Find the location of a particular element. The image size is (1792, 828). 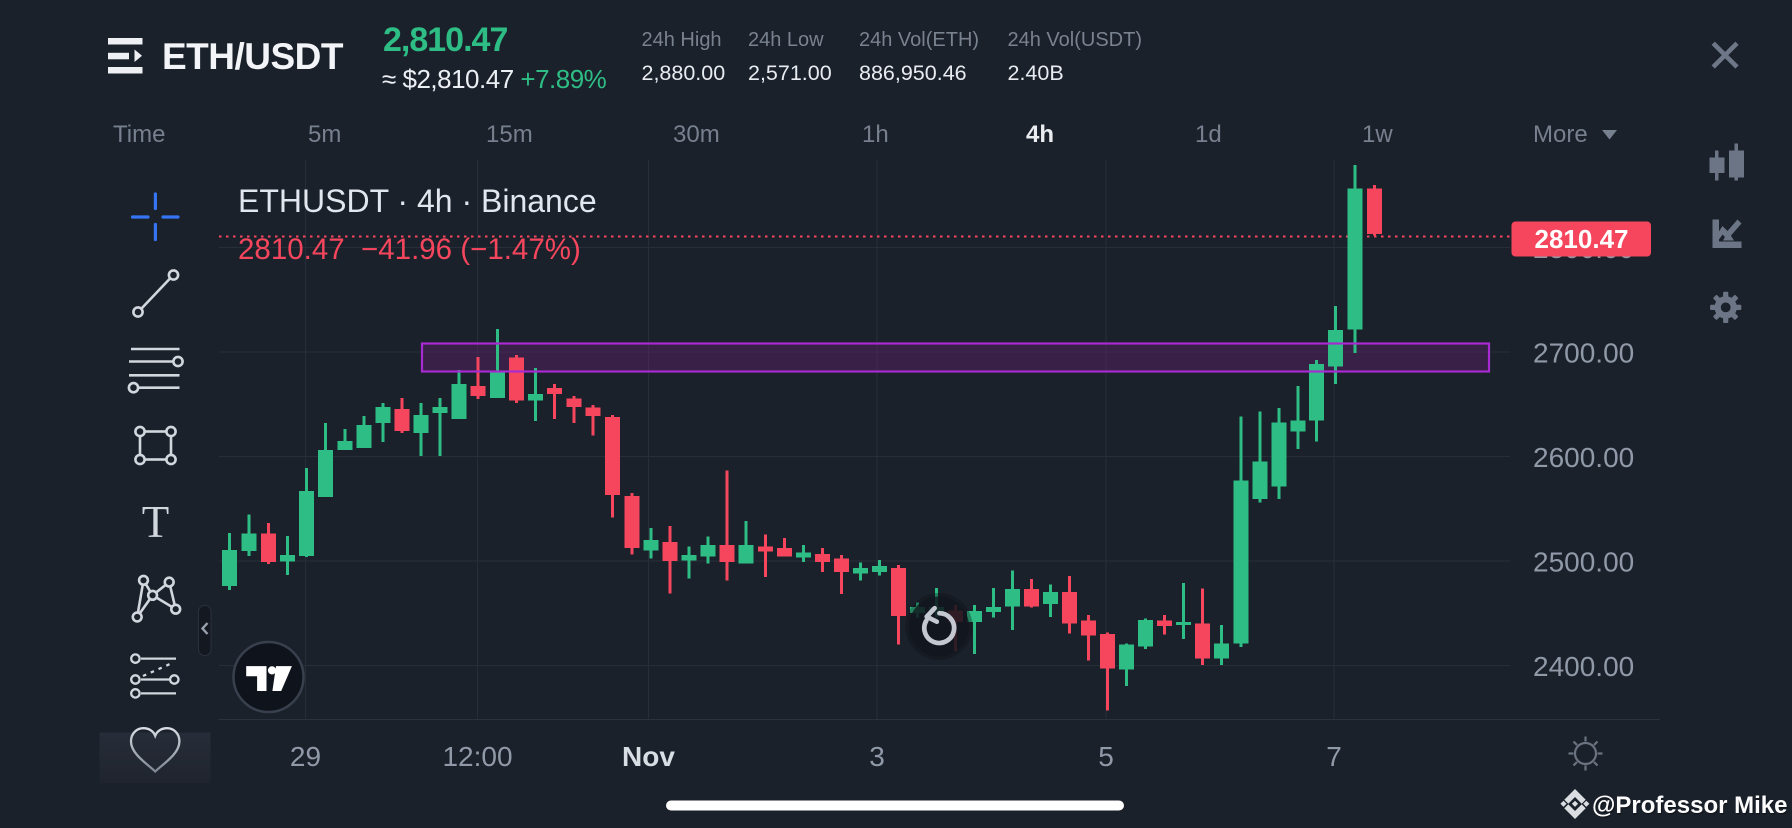

svg-text: 2500.00 is located at coordinates (1583, 561).